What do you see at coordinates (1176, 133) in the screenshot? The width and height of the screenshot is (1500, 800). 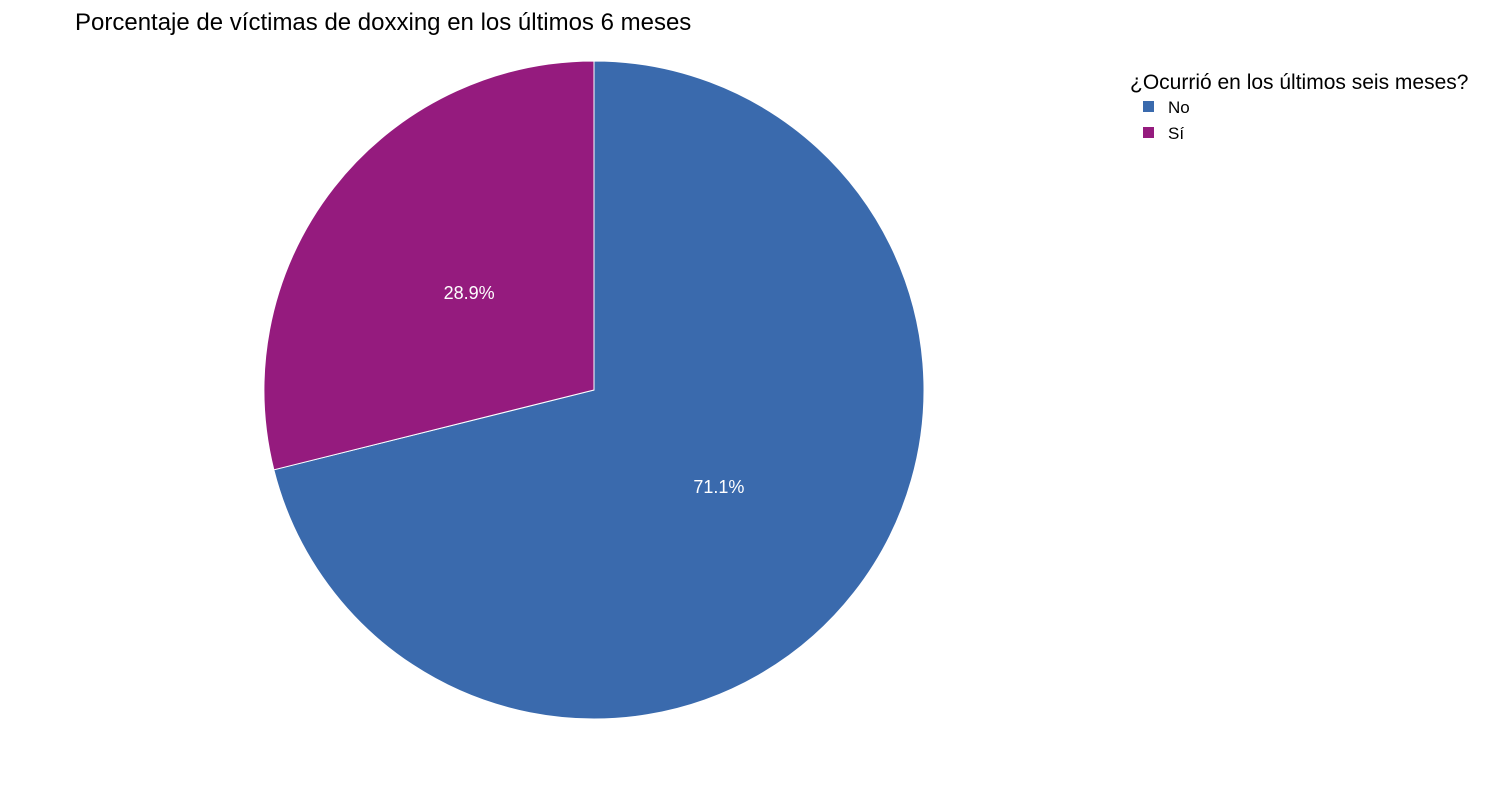 I see `legend-label-si: Sí` at bounding box center [1176, 133].